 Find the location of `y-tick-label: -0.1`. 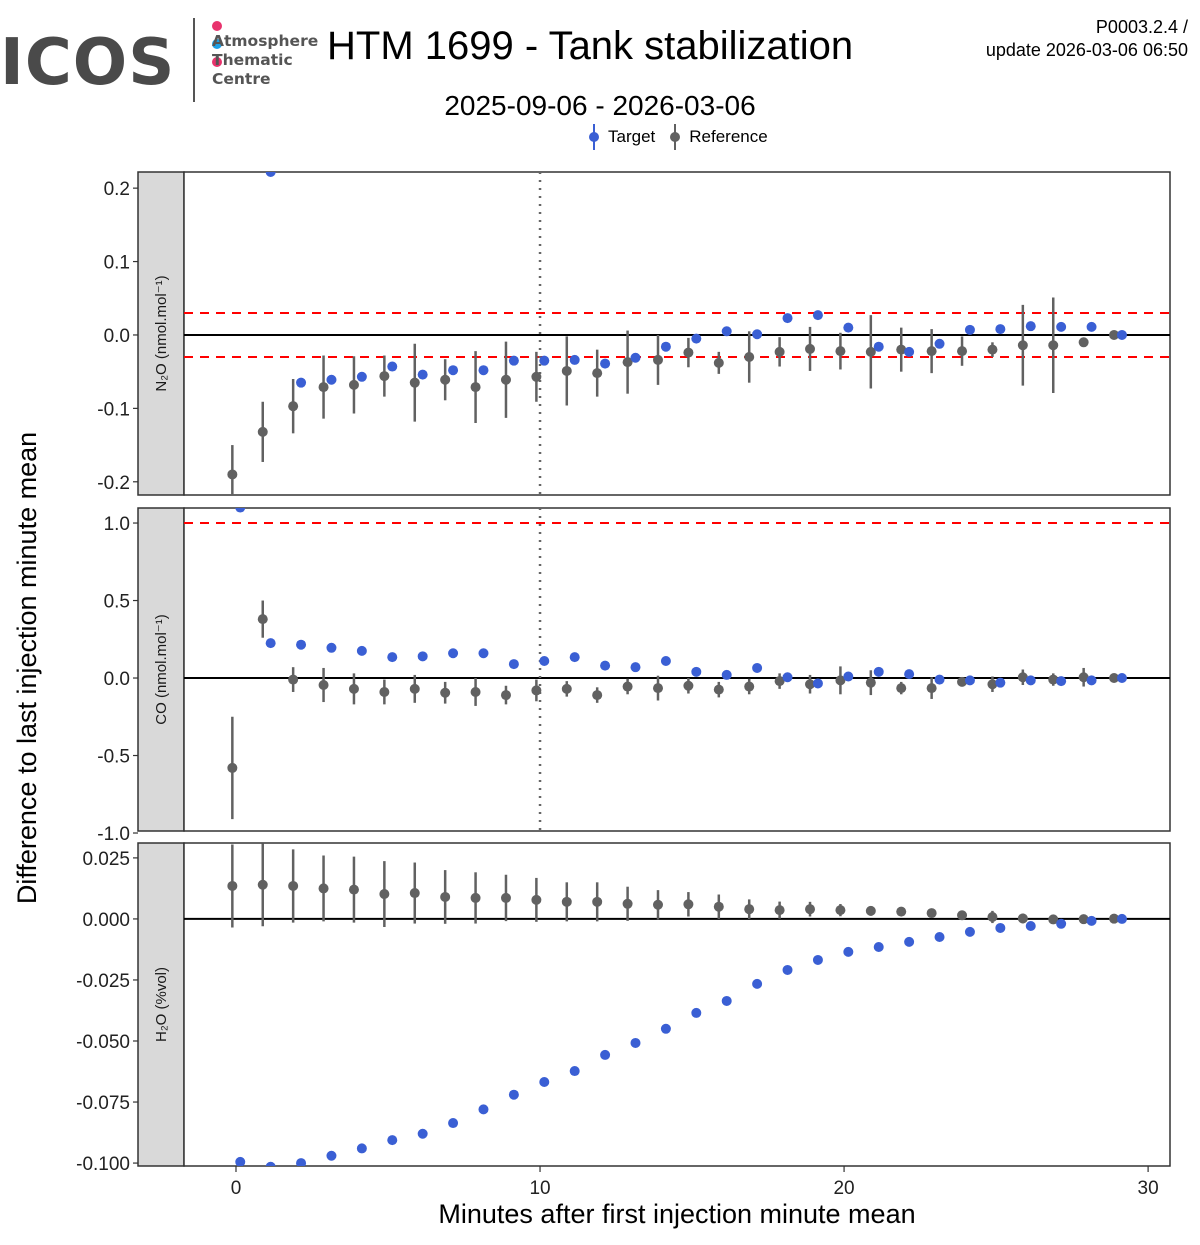

y-tick-label: -0.1 is located at coordinates (113, 409).